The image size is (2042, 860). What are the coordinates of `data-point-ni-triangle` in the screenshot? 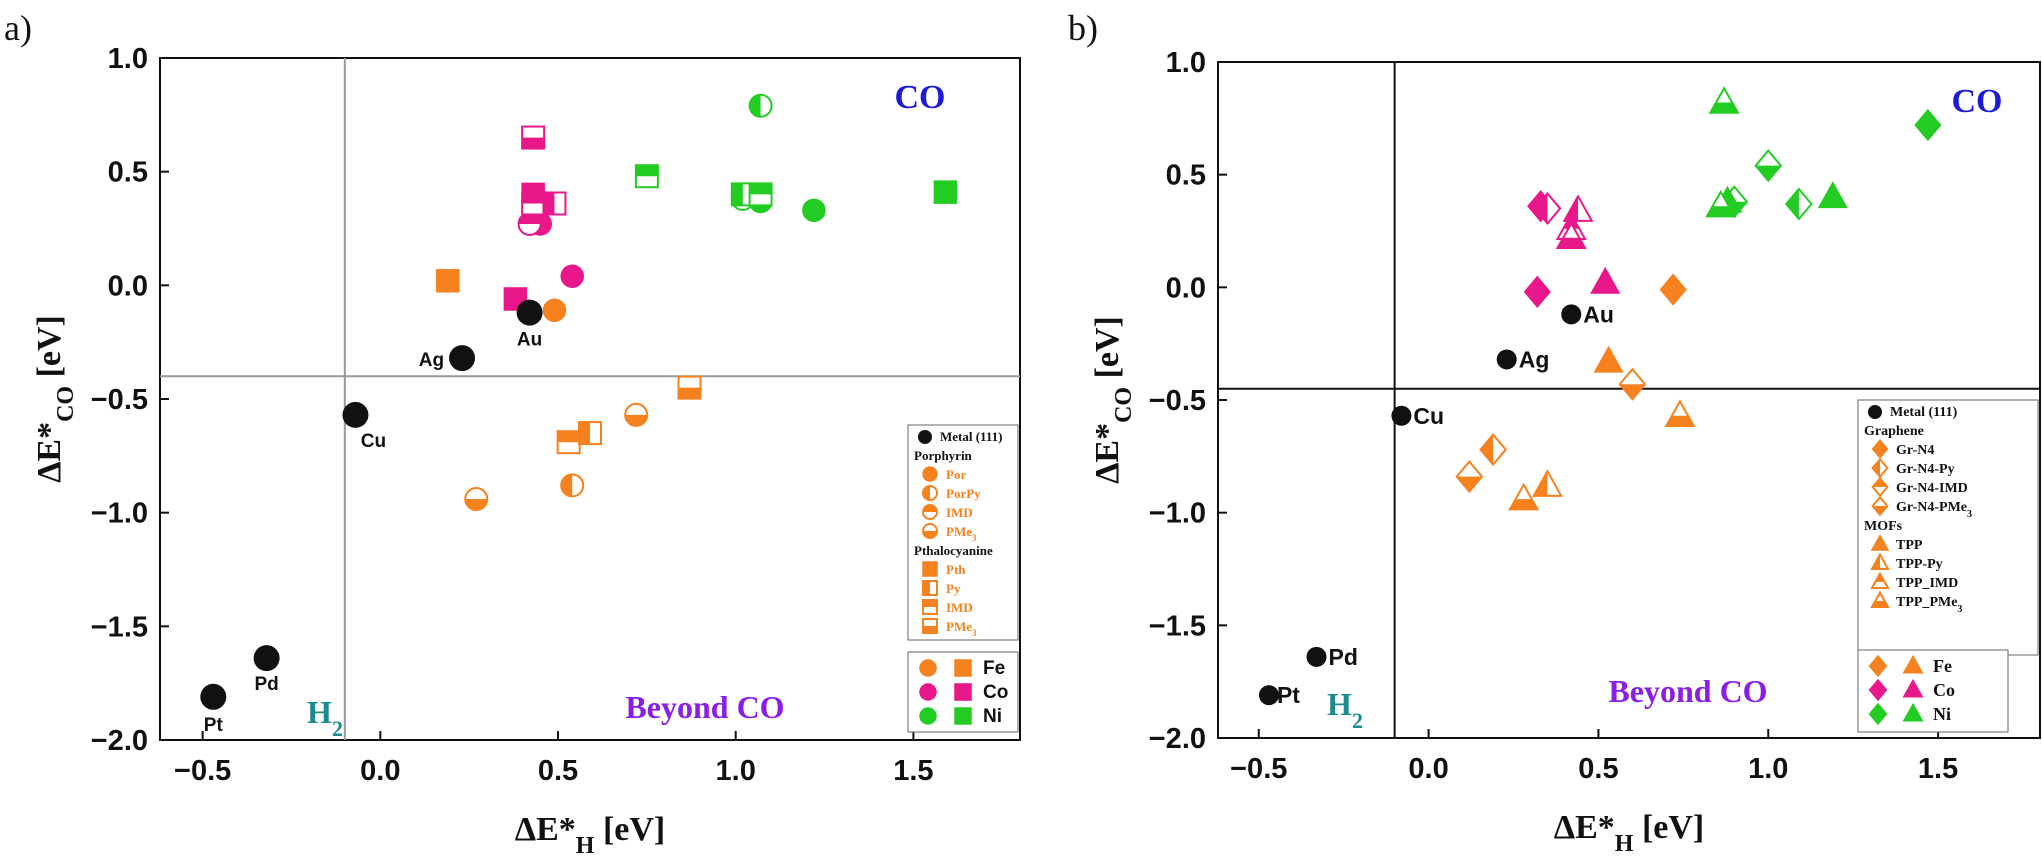 It's located at (1721, 203).